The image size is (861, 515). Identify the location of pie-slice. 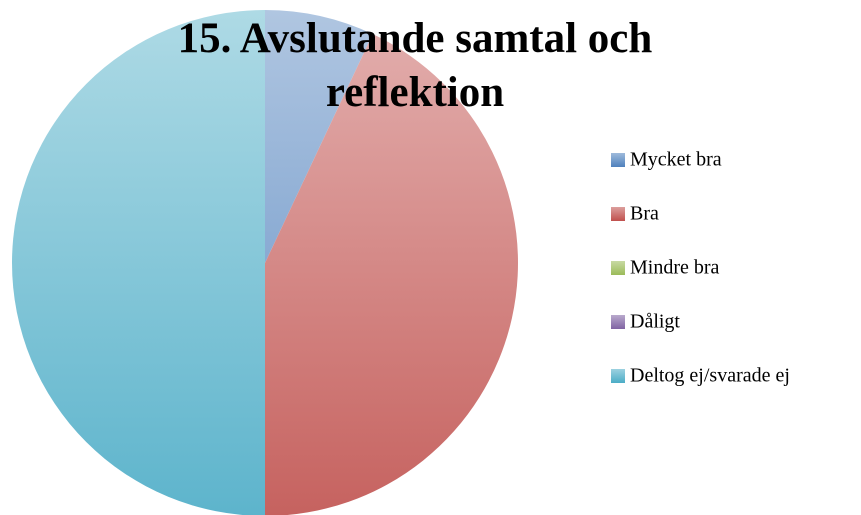
(319, 136).